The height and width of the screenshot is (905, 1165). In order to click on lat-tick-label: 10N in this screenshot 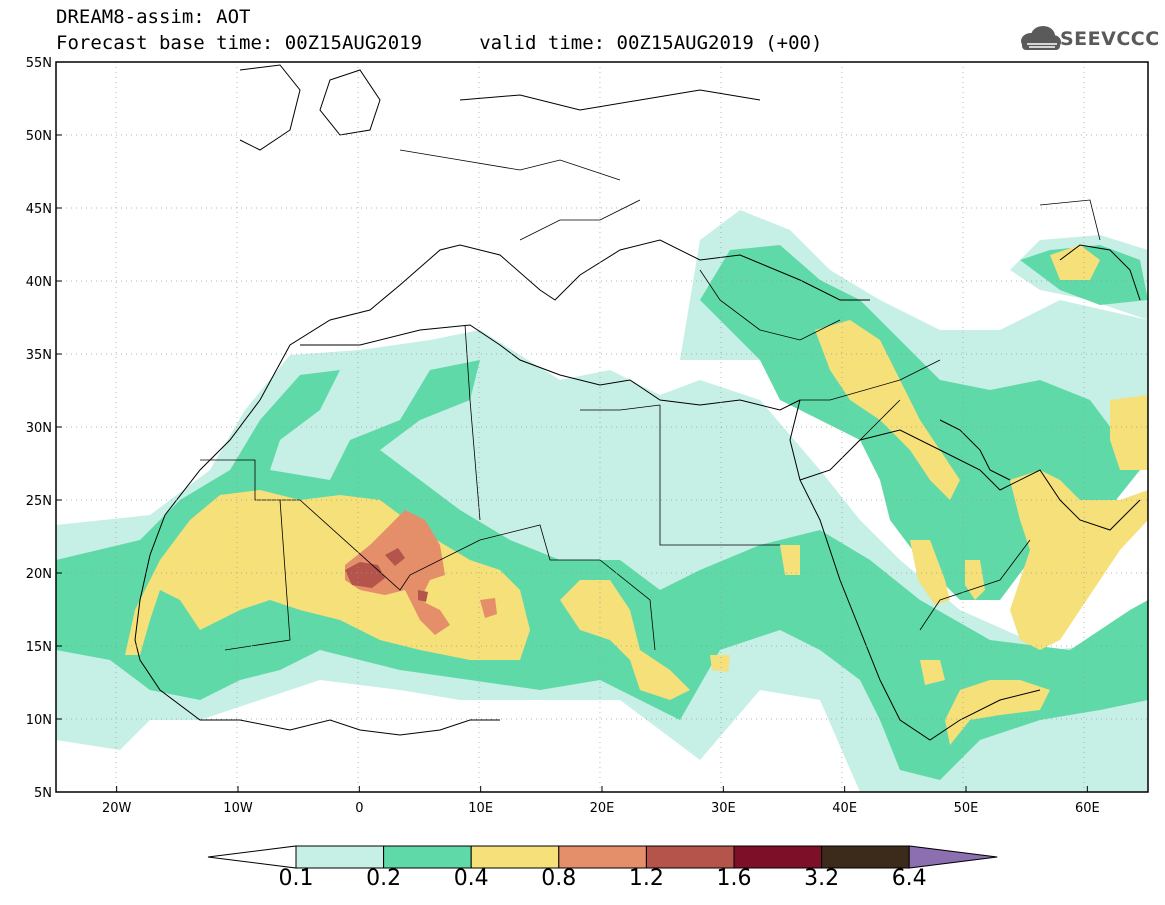, I will do `click(39, 720)`.